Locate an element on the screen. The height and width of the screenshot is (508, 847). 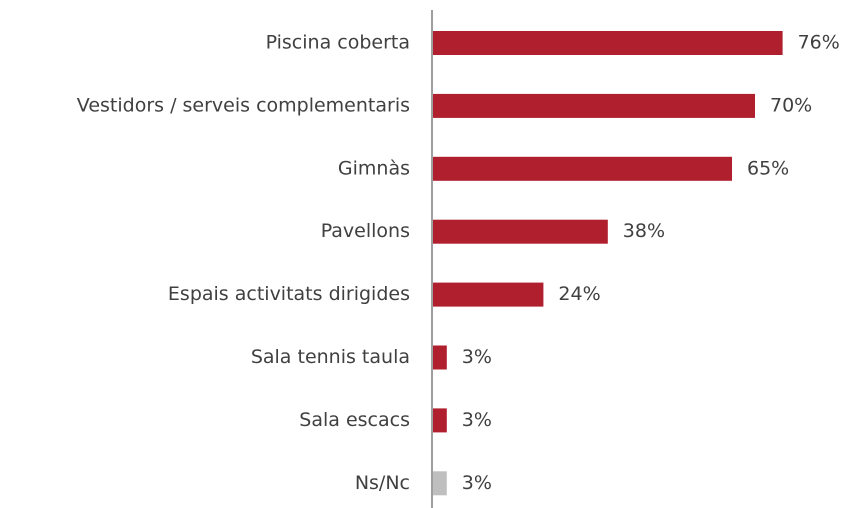
category-label: Ns/Nc is located at coordinates (382, 483).